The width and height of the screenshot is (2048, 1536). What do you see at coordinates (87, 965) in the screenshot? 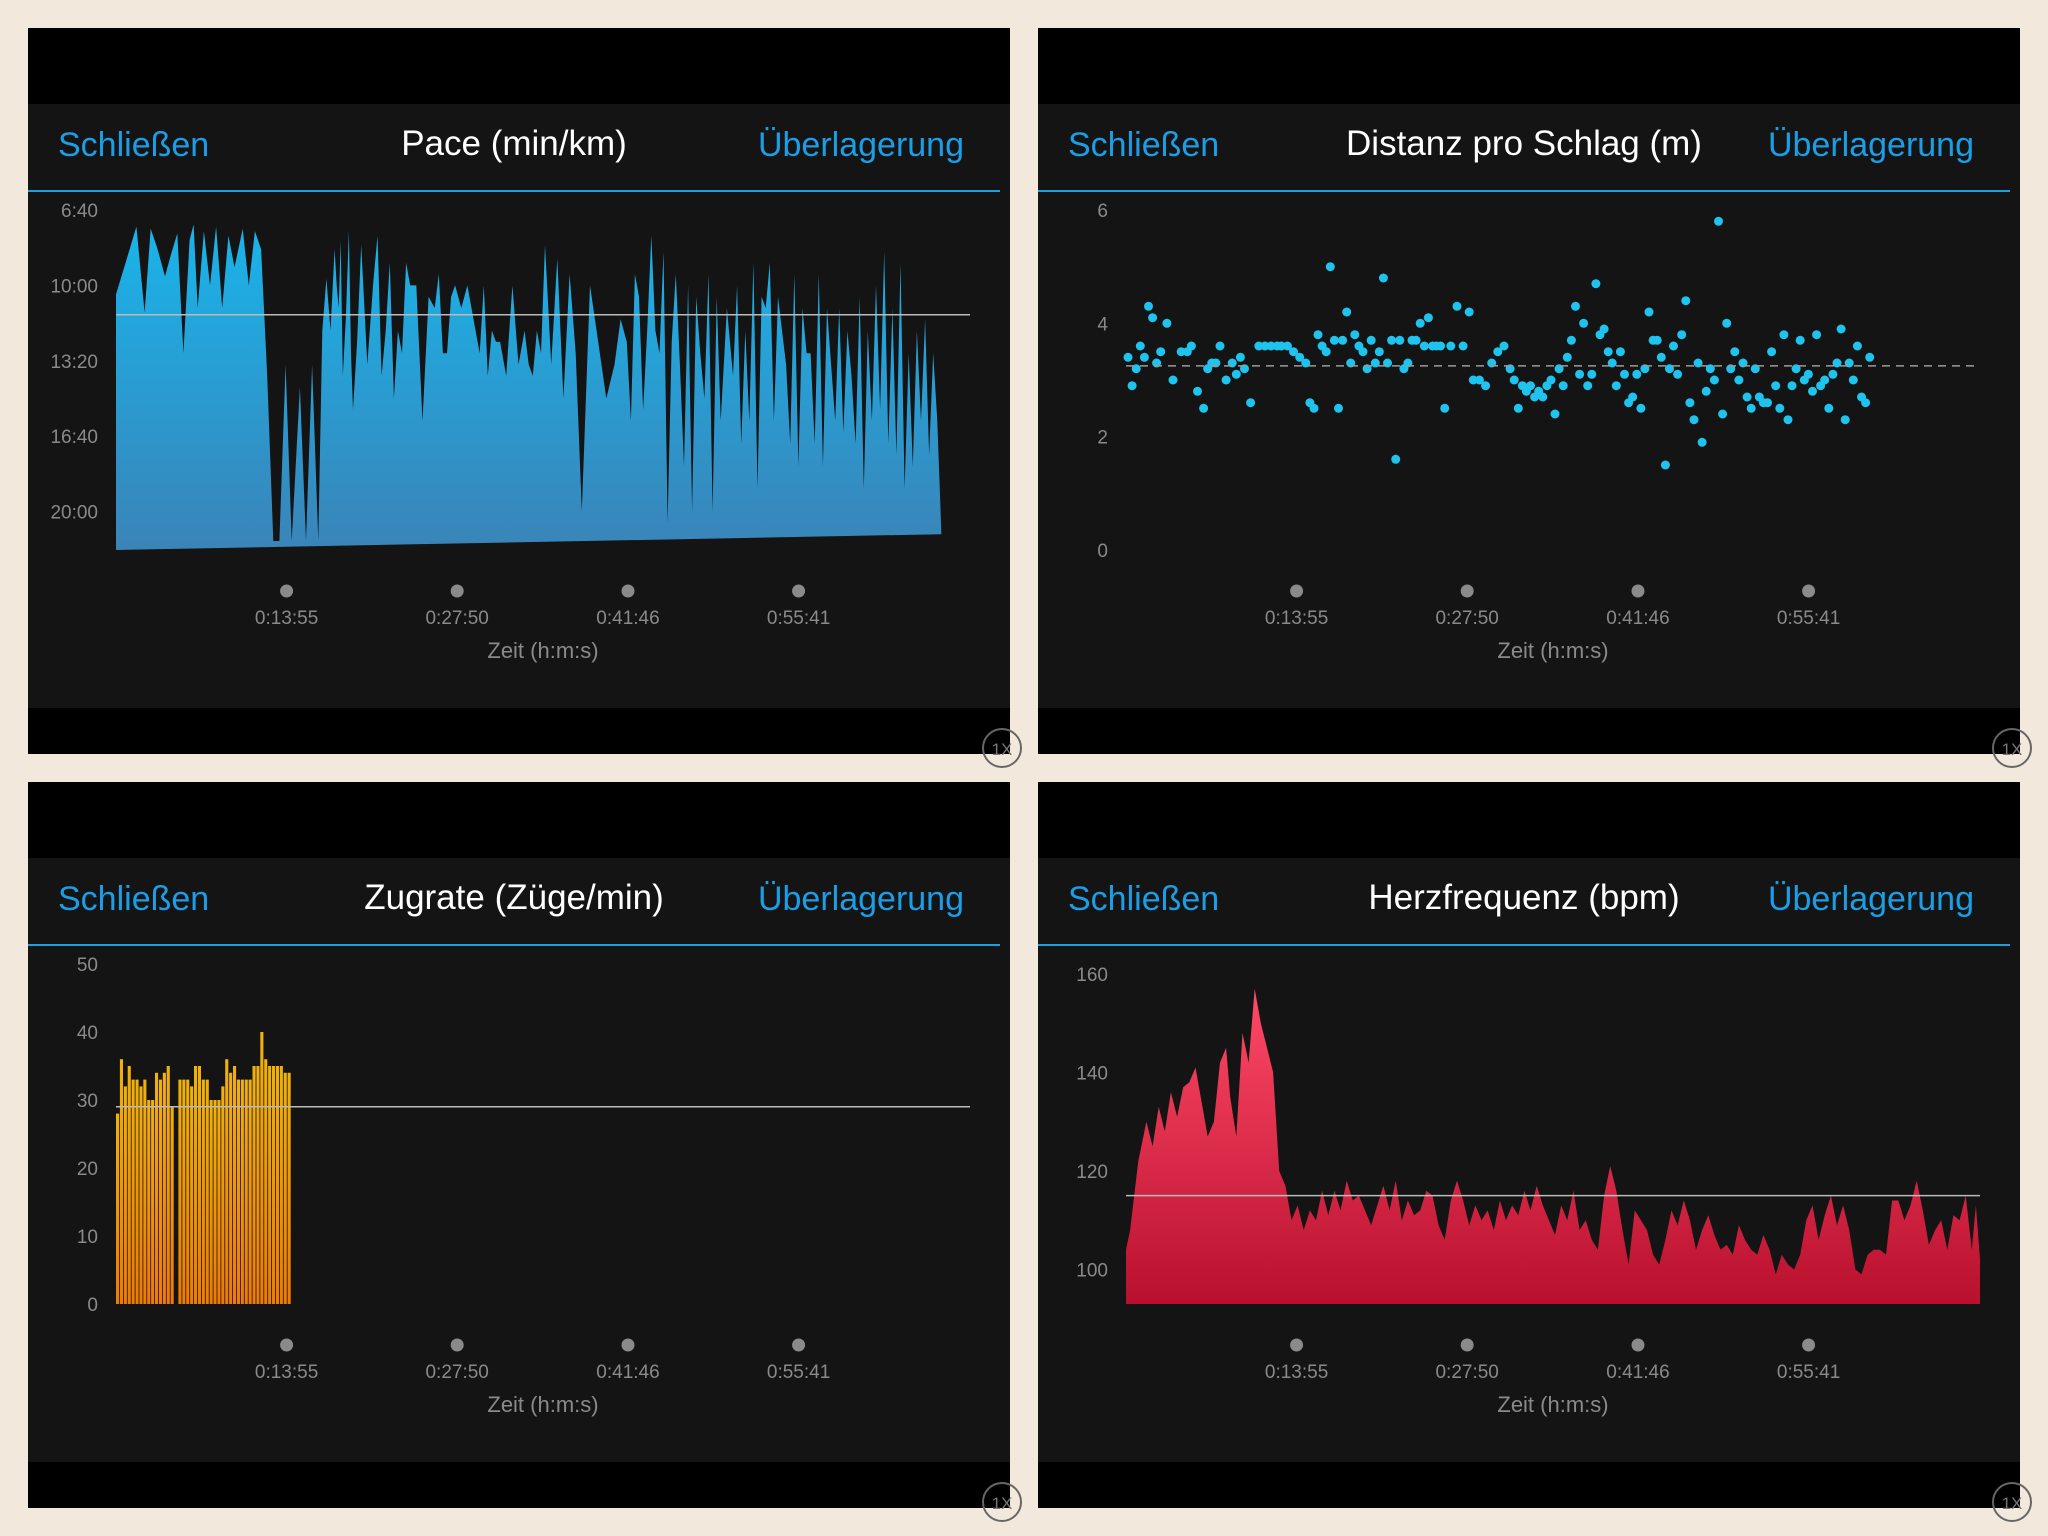
I see `y-tick-label: 50` at bounding box center [87, 965].